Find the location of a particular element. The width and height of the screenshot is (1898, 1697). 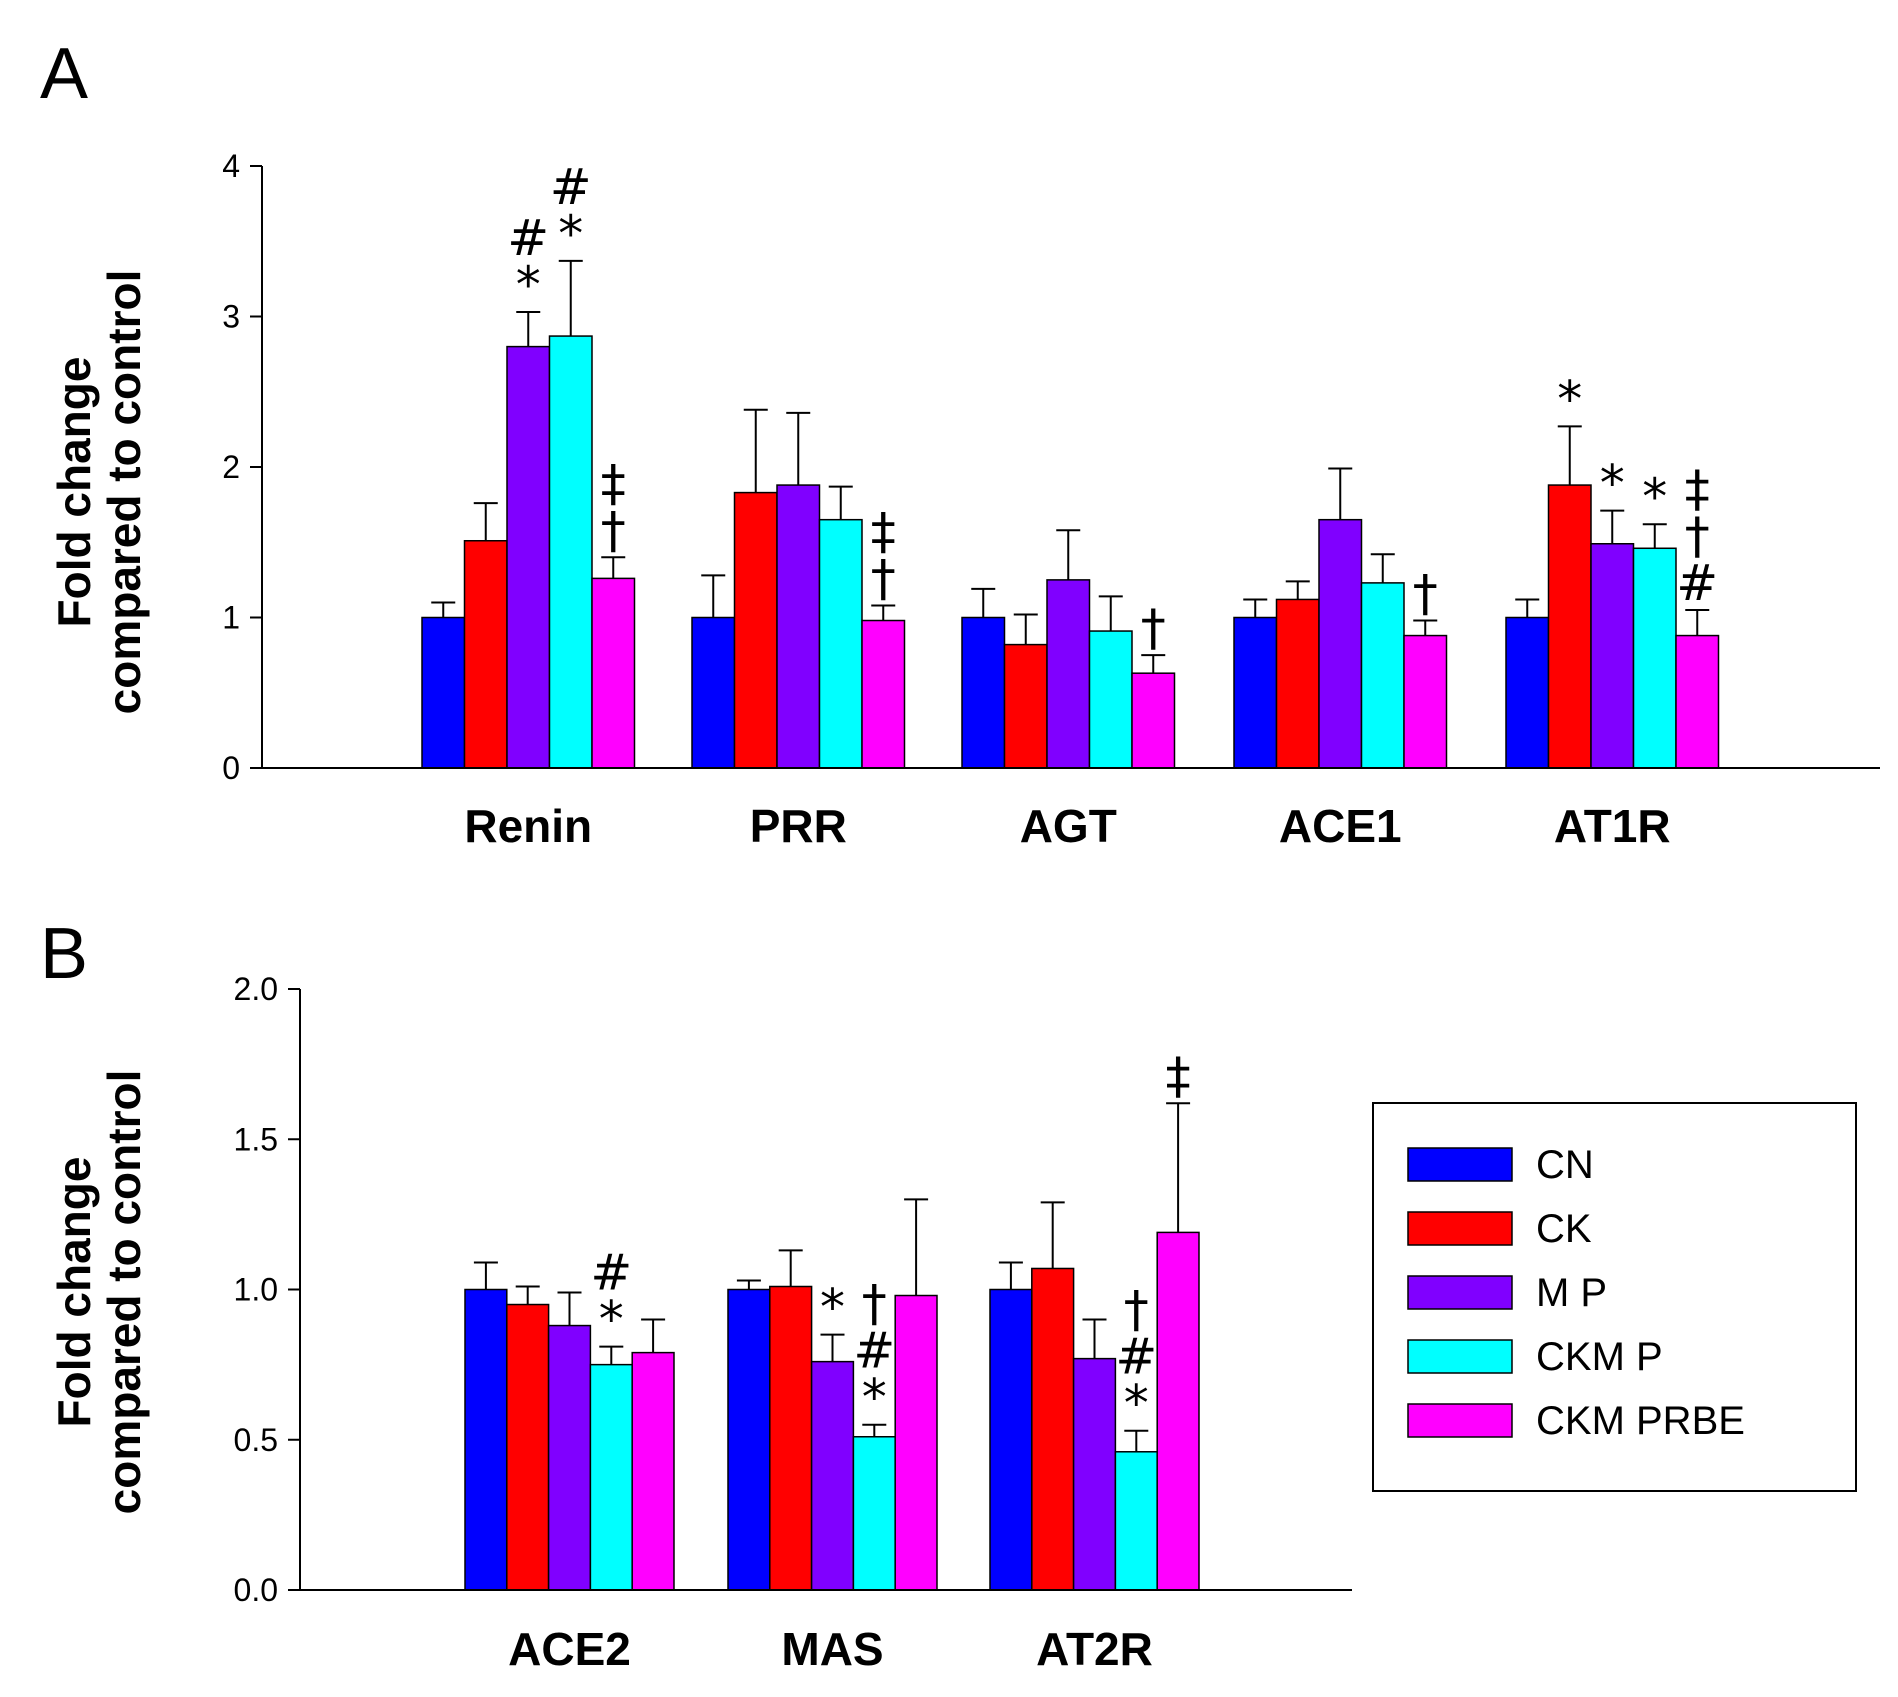

bar-at2r-ckmprbe is located at coordinates (1178, 1411).